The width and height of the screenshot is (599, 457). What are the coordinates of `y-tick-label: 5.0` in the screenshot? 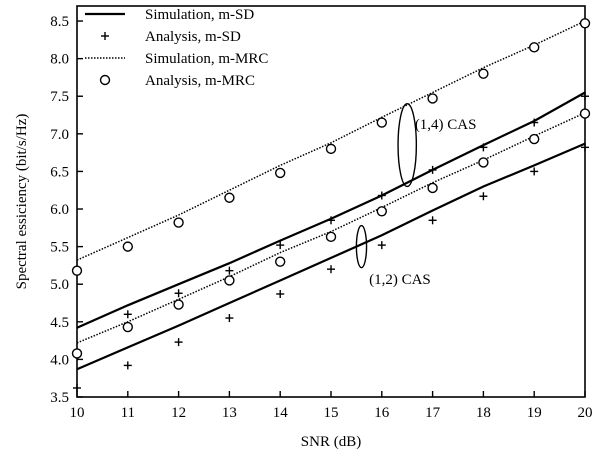 It's located at (59, 285).